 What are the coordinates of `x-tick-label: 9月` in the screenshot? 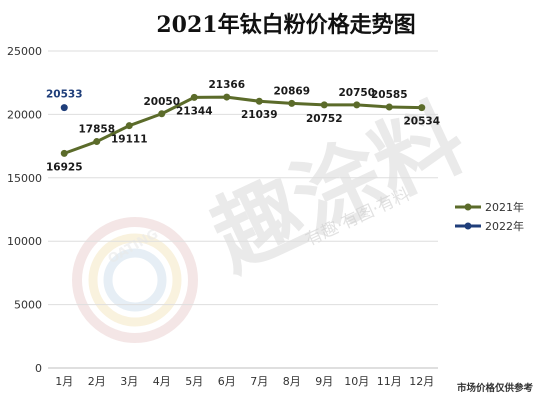 It's located at (324, 381).